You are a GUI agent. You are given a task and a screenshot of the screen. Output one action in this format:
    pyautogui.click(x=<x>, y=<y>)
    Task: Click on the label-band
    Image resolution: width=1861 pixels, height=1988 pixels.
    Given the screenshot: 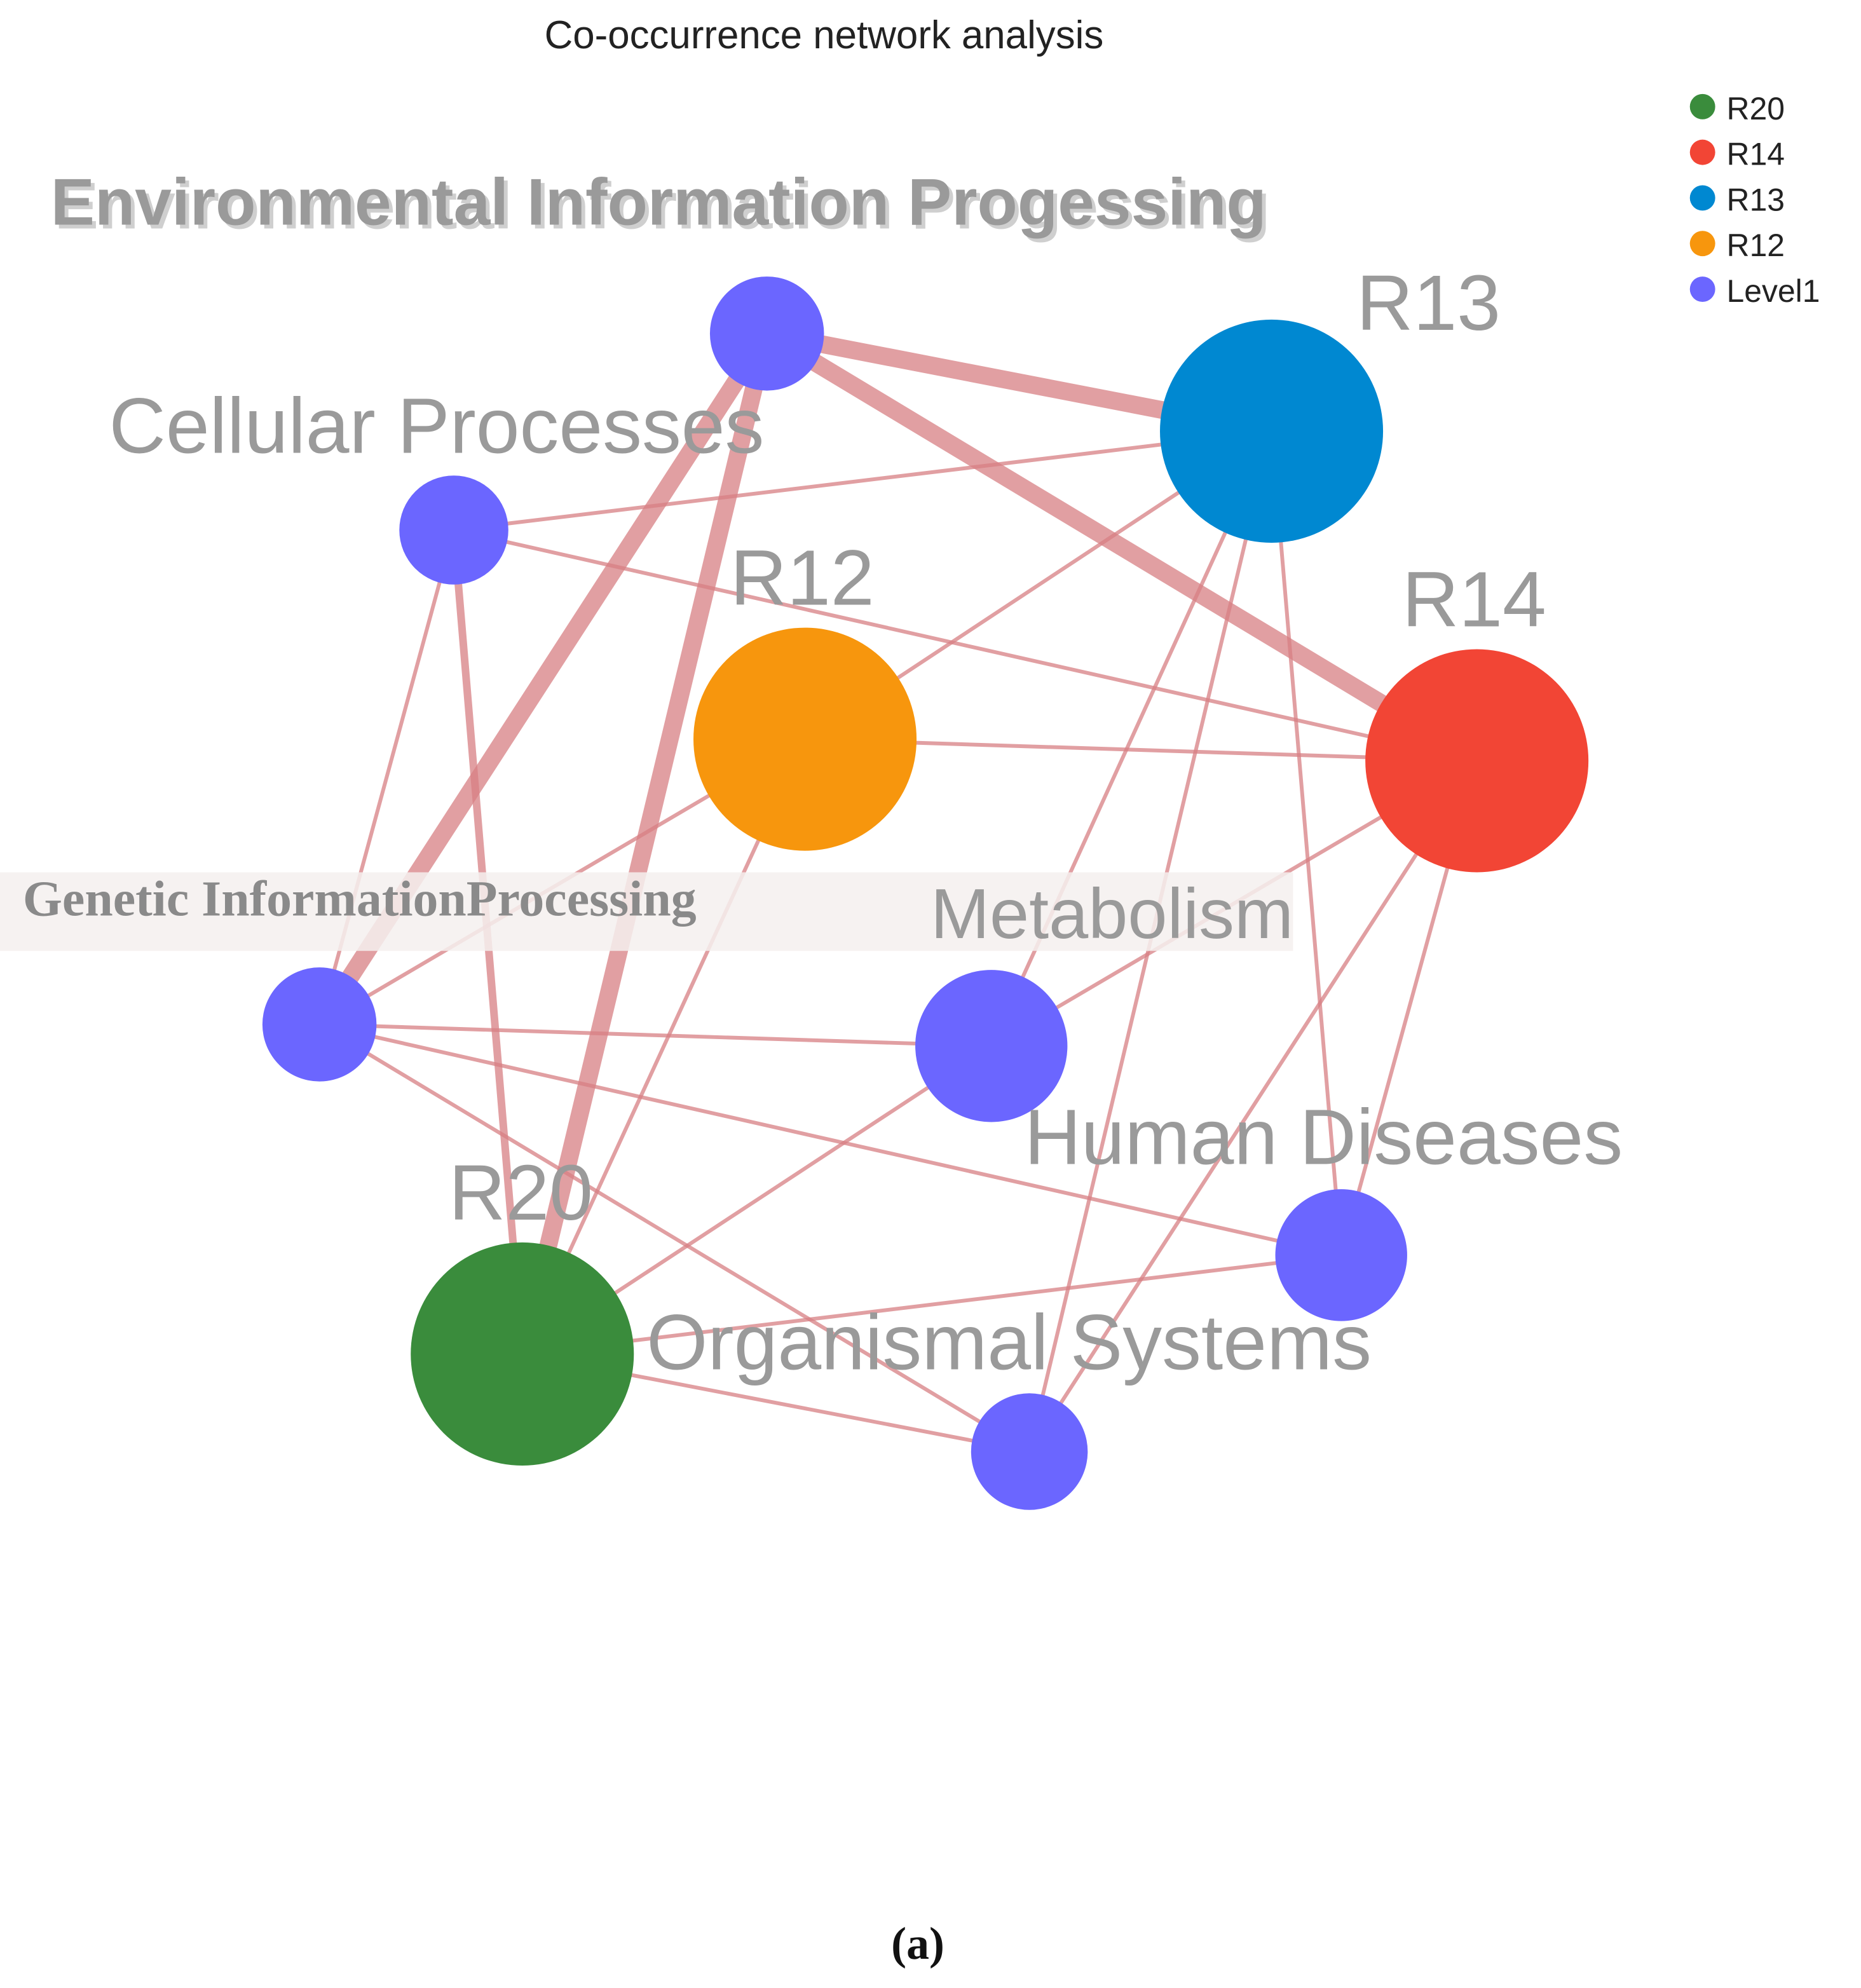 What is the action you would take?
    pyautogui.click(x=647, y=911)
    